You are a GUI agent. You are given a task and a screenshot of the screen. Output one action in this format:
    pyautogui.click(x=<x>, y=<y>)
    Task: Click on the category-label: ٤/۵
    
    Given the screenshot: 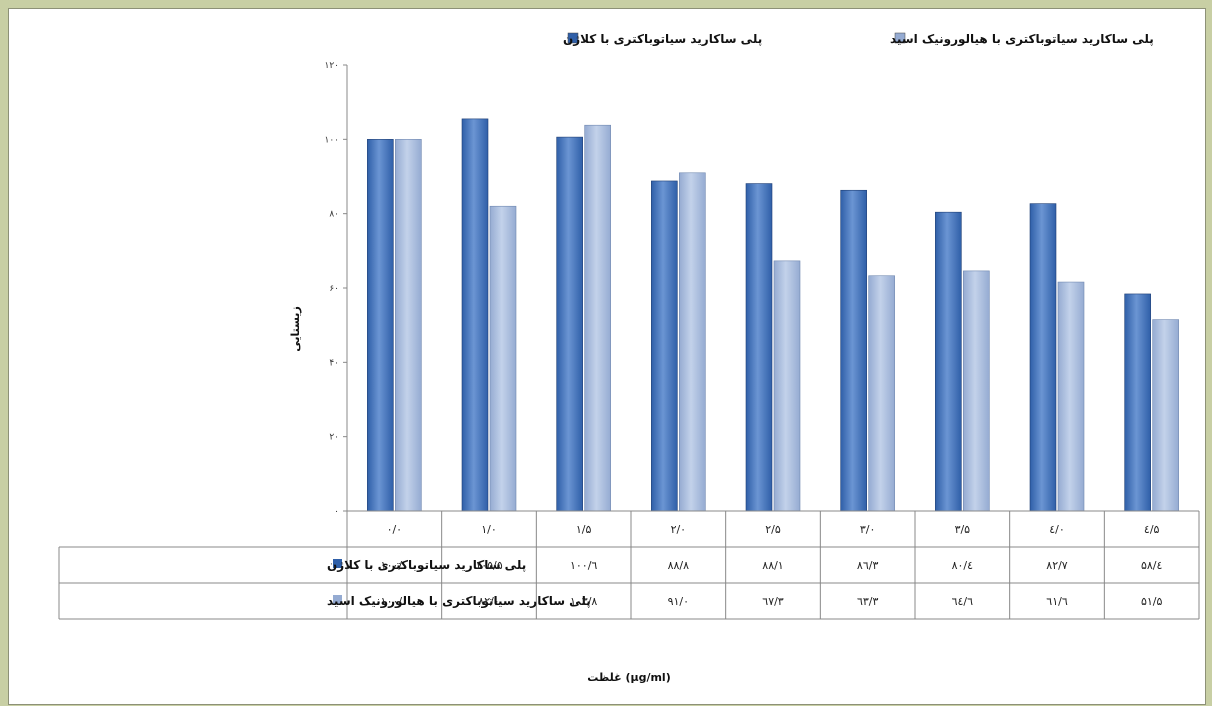 What is the action you would take?
    pyautogui.click(x=1152, y=529)
    